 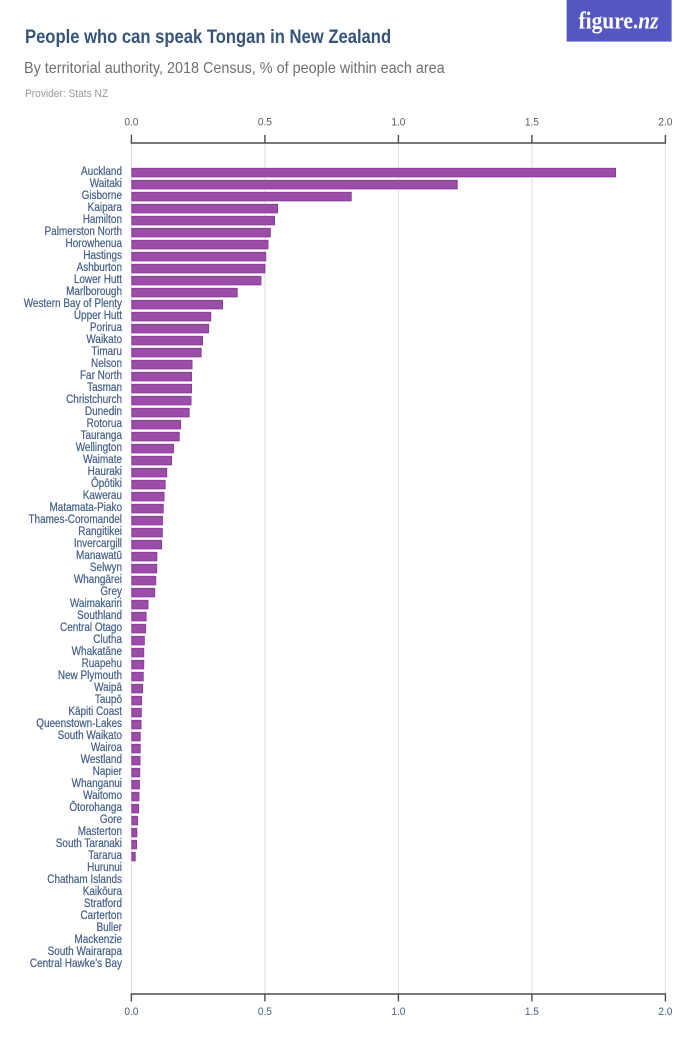 I want to click on svg-text: Marlborough, so click(x=94, y=291).